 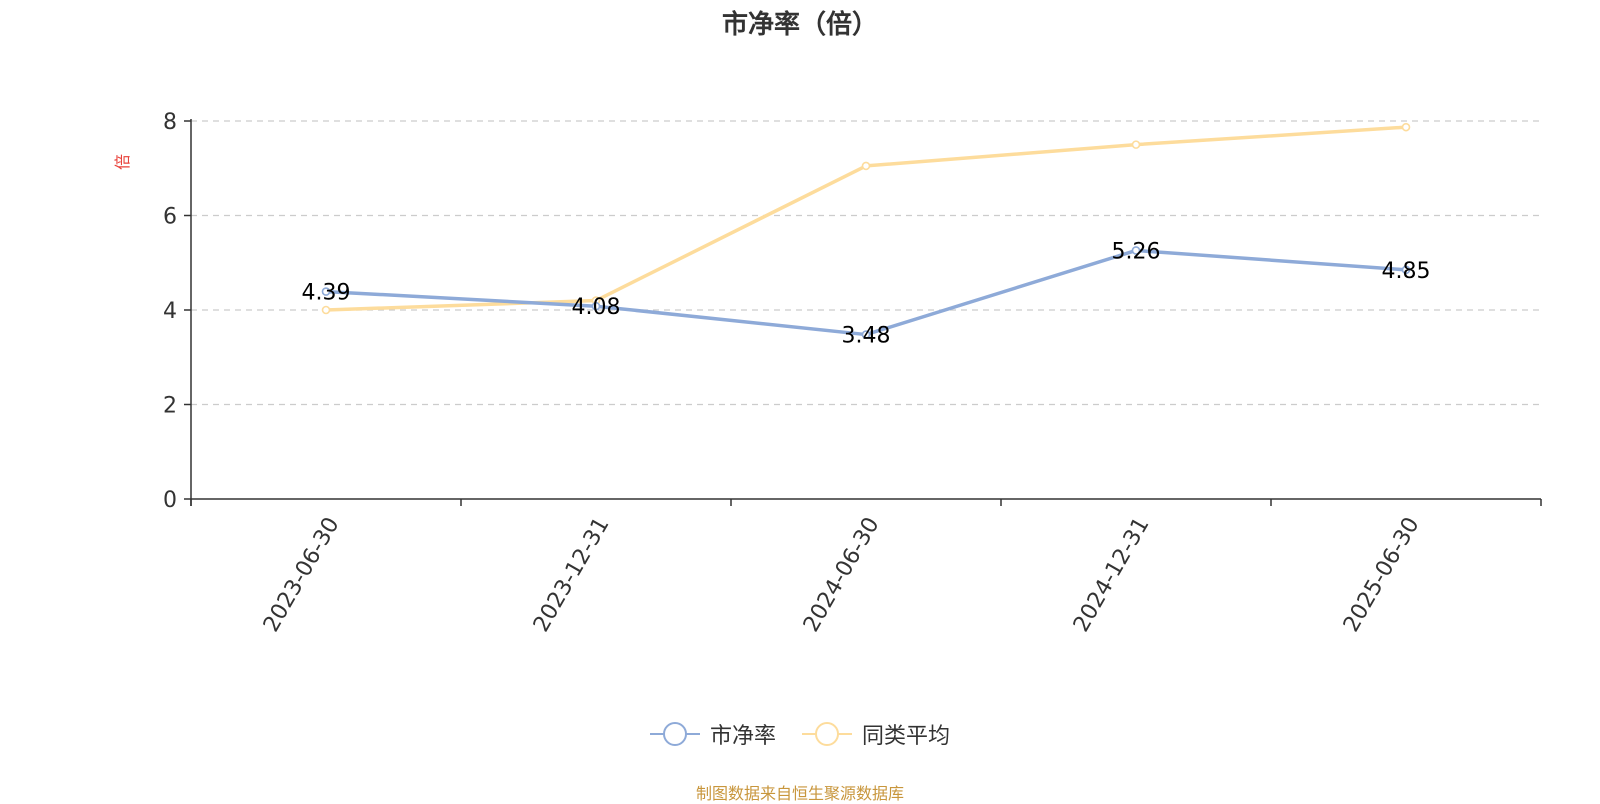 What do you see at coordinates (170, 217) in the screenshot?
I see `y-tick-label: 6` at bounding box center [170, 217].